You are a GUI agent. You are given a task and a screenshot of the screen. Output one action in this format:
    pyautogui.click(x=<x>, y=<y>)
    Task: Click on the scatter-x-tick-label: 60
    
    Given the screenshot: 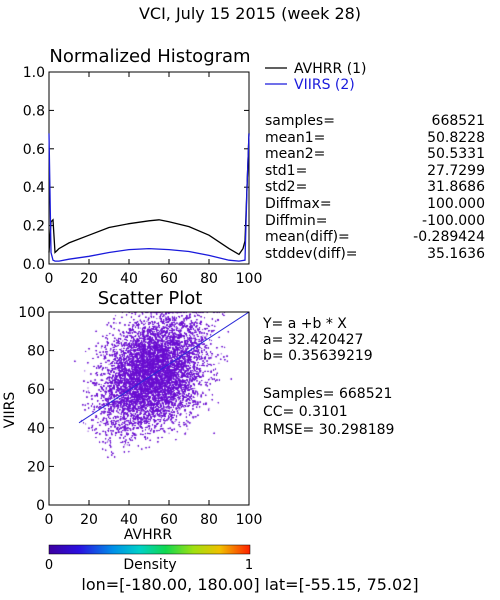 What is the action you would take?
    pyautogui.click(x=169, y=520)
    